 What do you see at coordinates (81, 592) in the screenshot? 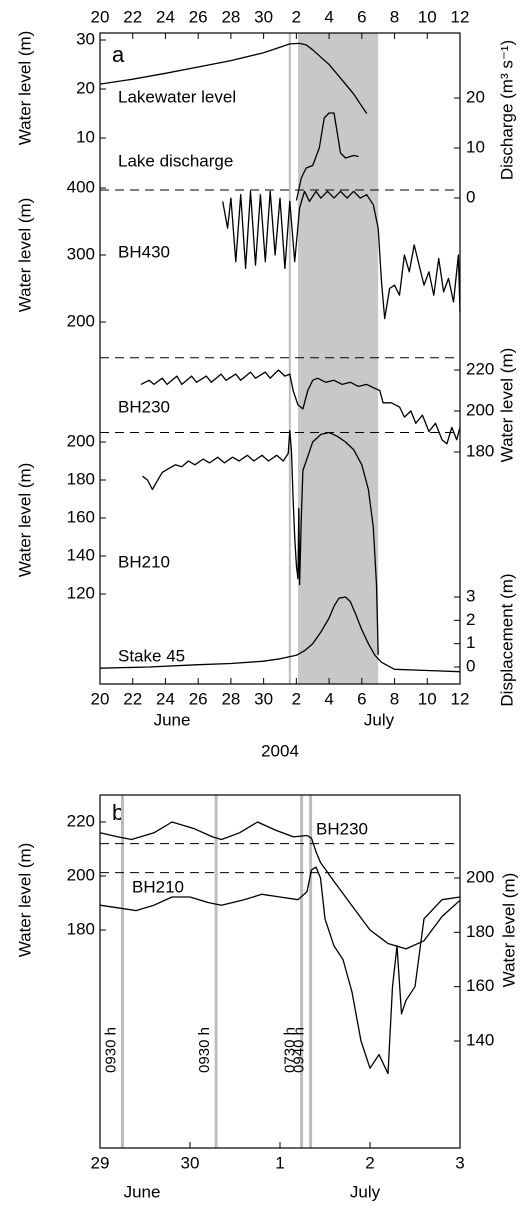
I see `y-tick-label: 120` at bounding box center [81, 592].